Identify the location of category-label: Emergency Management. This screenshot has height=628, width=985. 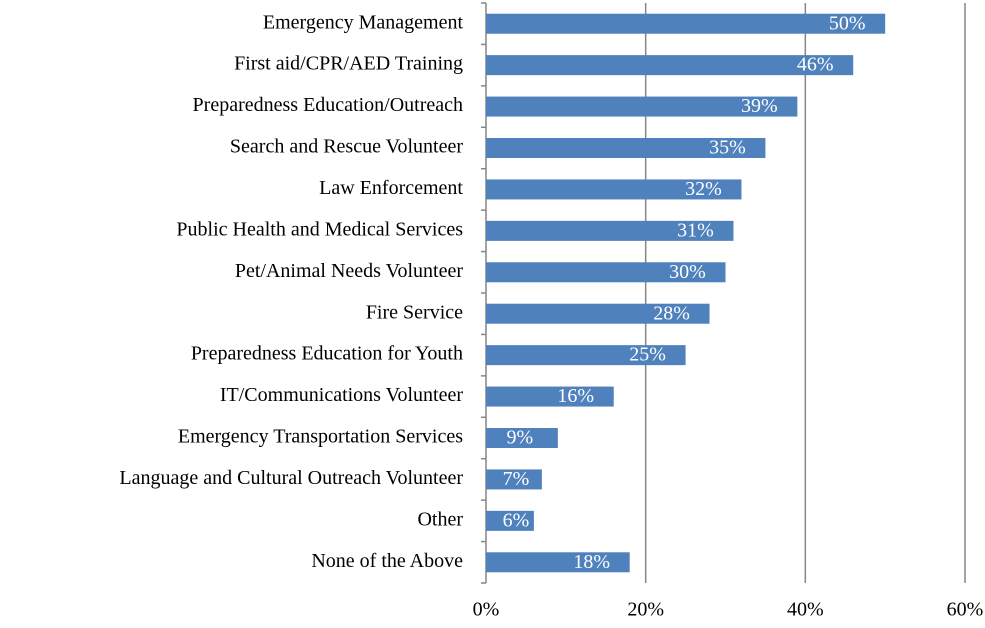
(363, 22).